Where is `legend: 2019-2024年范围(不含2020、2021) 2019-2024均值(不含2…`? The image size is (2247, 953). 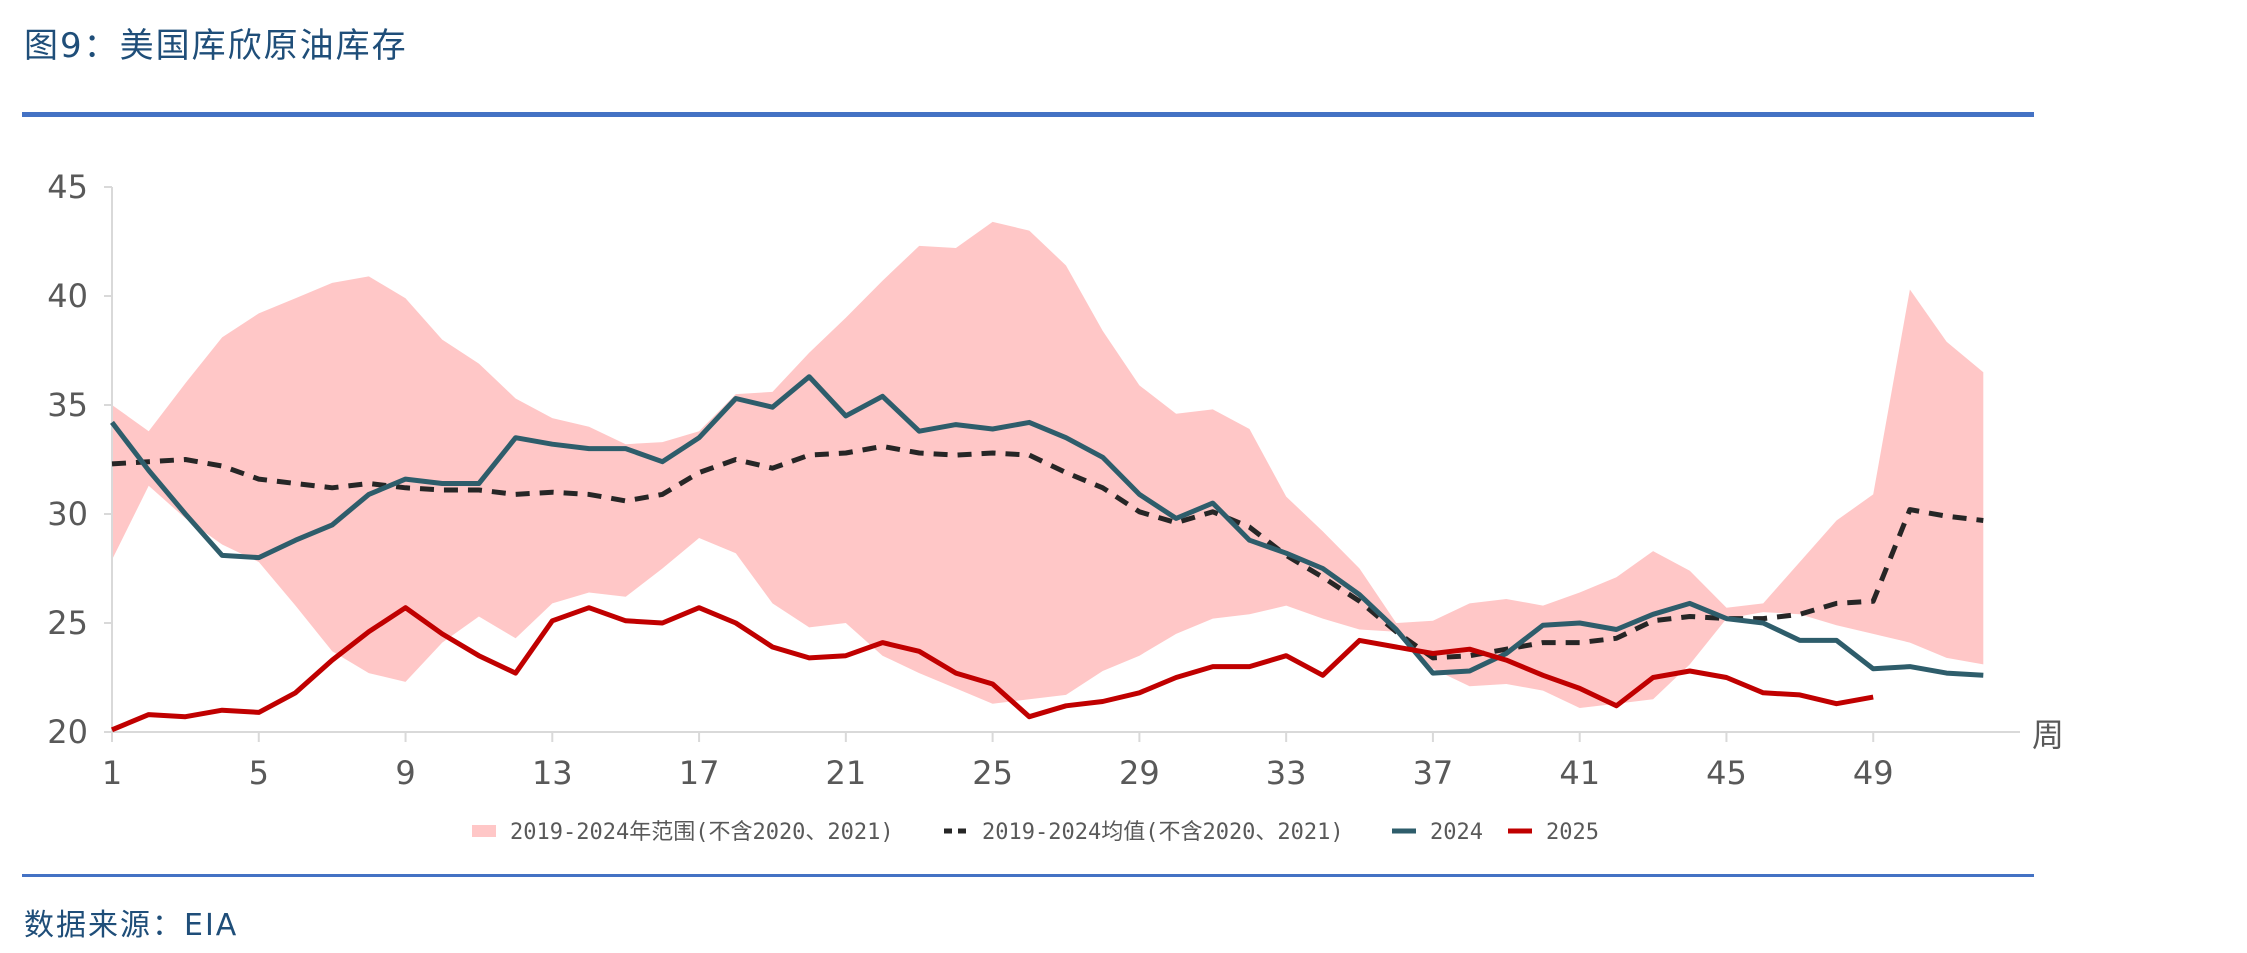 legend: 2019-2024年范围(不含2020、2021) 2019-2024均值(不含2… is located at coordinates (1035, 832).